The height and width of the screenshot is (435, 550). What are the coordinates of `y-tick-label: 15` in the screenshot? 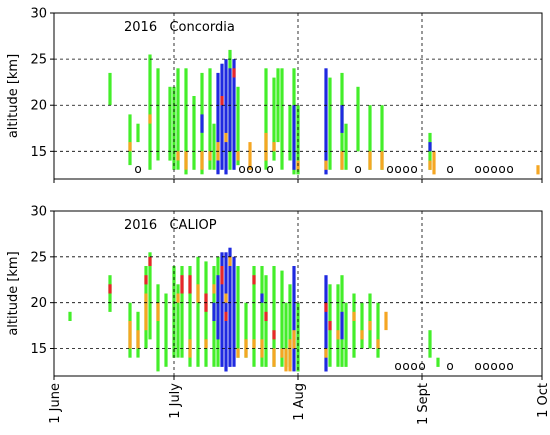 It's located at (38, 152).